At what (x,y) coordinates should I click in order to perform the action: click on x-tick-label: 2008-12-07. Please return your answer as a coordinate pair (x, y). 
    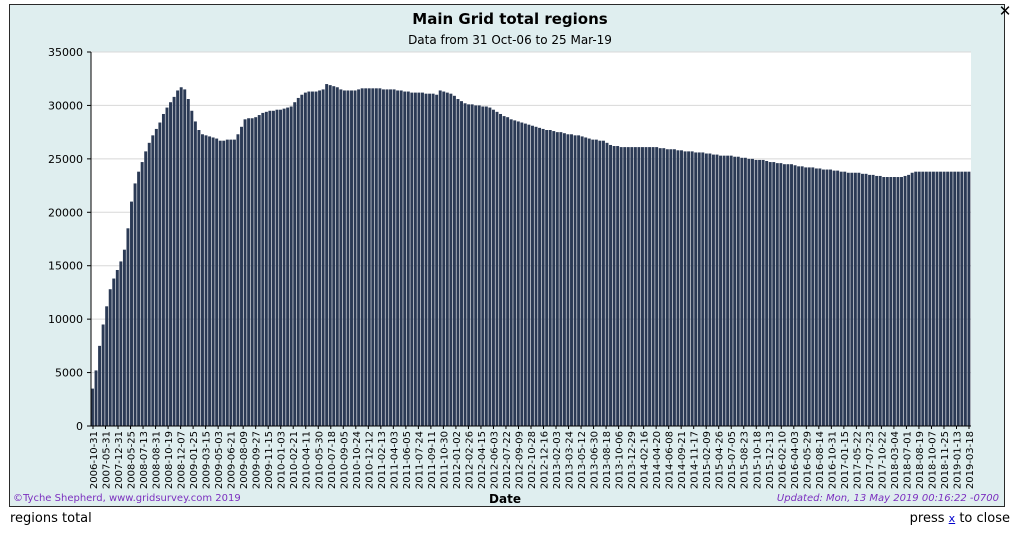
    Looking at the image, I should click on (182, 460).